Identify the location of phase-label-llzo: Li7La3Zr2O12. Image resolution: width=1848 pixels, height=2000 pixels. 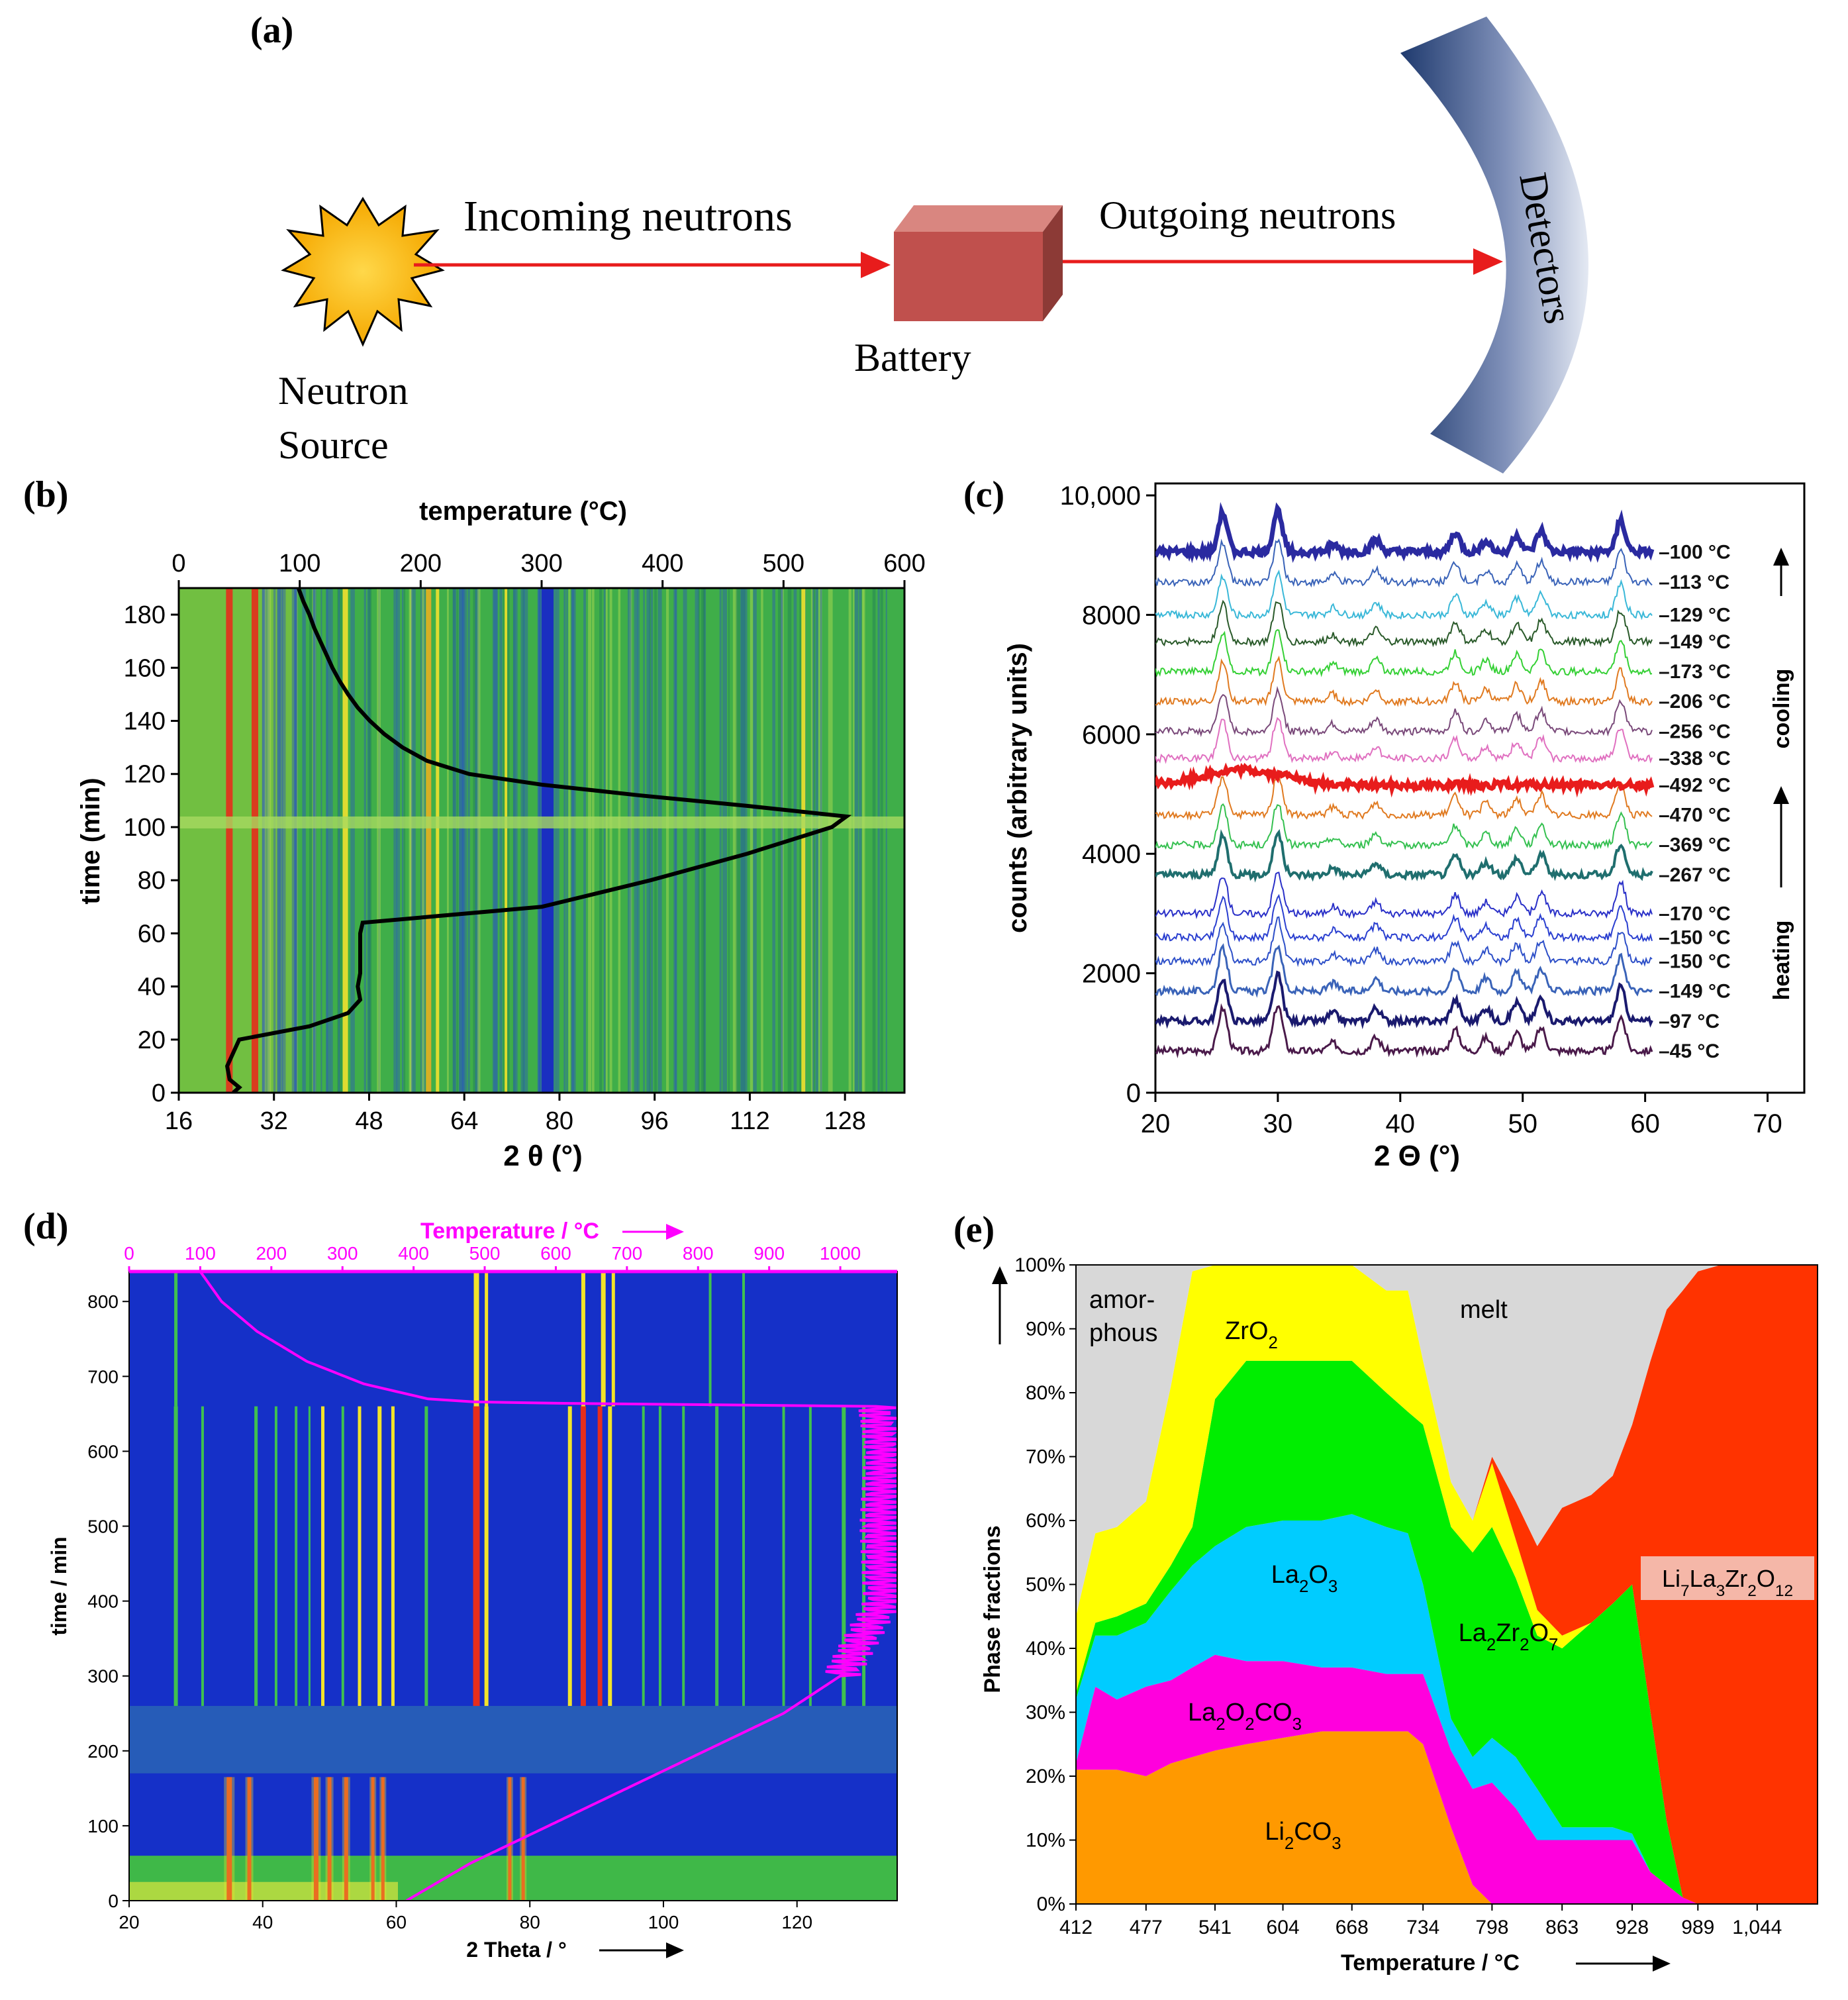
(1727, 1582).